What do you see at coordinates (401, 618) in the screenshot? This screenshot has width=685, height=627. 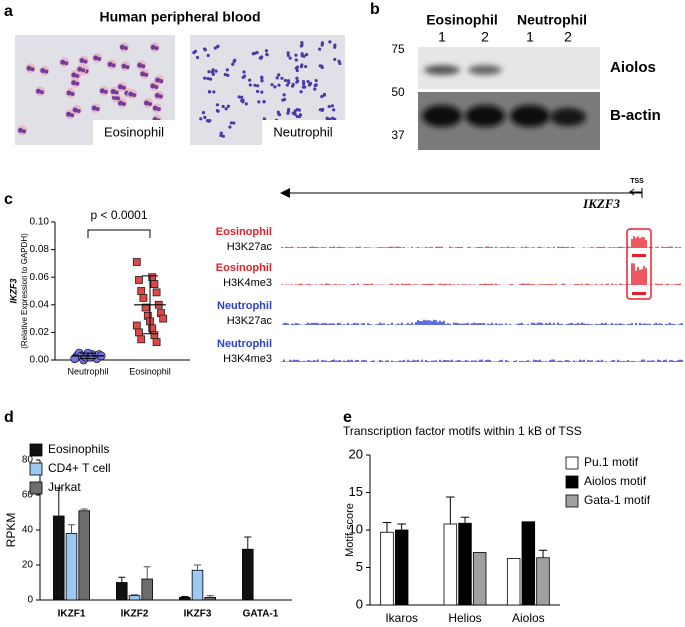 I see `x-tick-label: Ikaros` at bounding box center [401, 618].